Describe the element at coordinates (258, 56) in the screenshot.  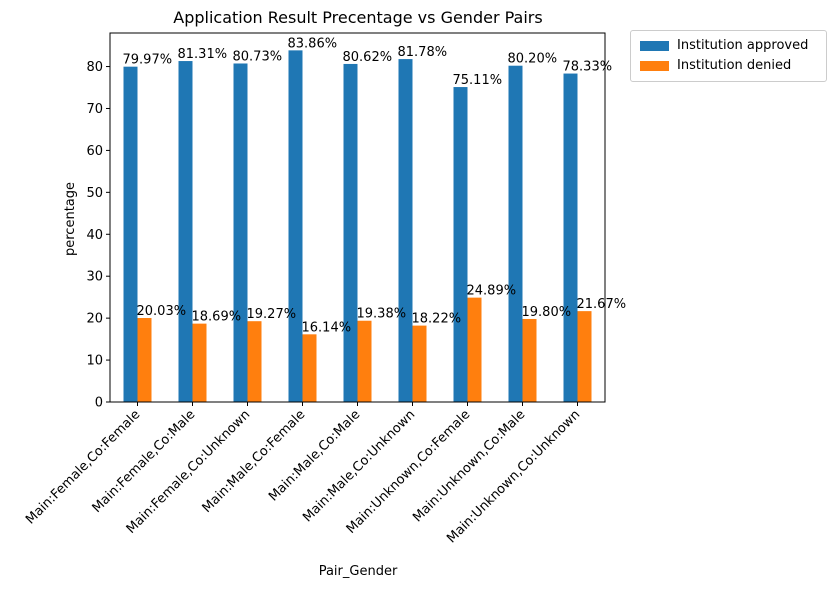
I see `data-label-approved-2: 80.73%` at that location.